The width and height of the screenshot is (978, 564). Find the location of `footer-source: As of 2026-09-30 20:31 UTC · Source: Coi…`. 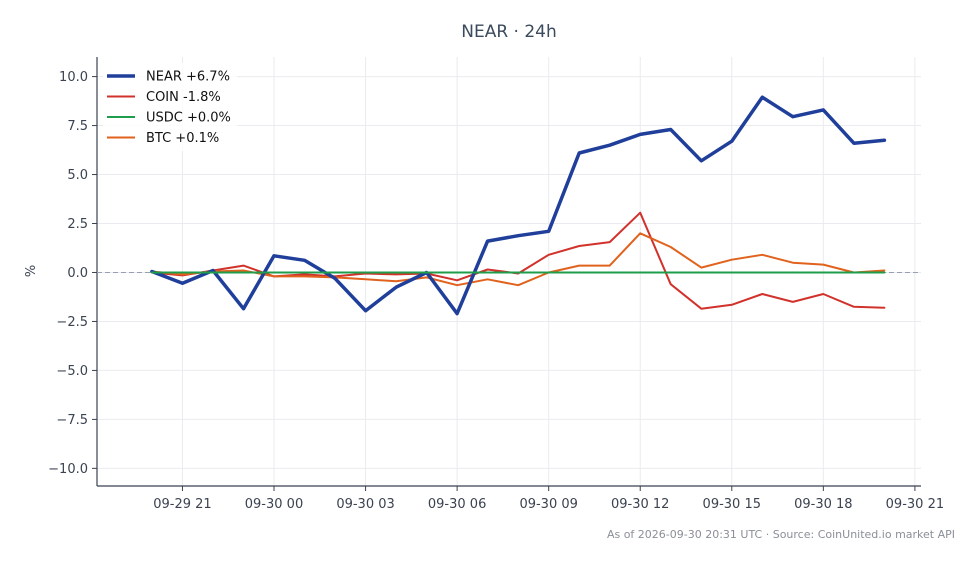

footer-source: As of 2026-09-30 20:31 UTC · Source: Coi… is located at coordinates (781, 534).